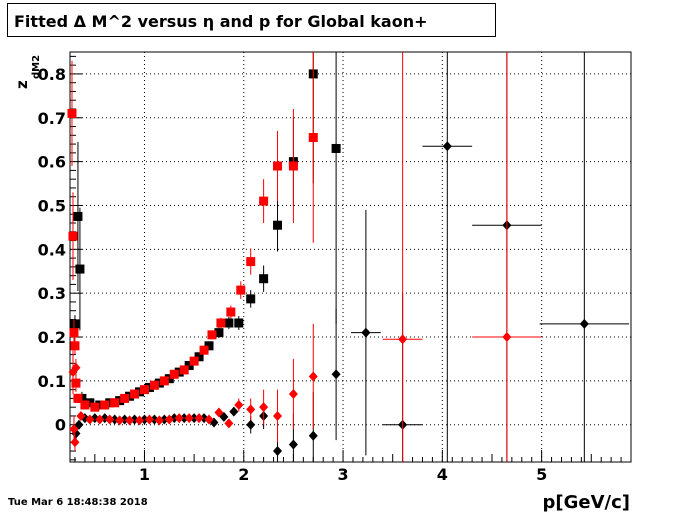 This screenshot has width=700, height=514. What do you see at coordinates (52, 74) in the screenshot?
I see `y-tick-label: 0.8` at bounding box center [52, 74].